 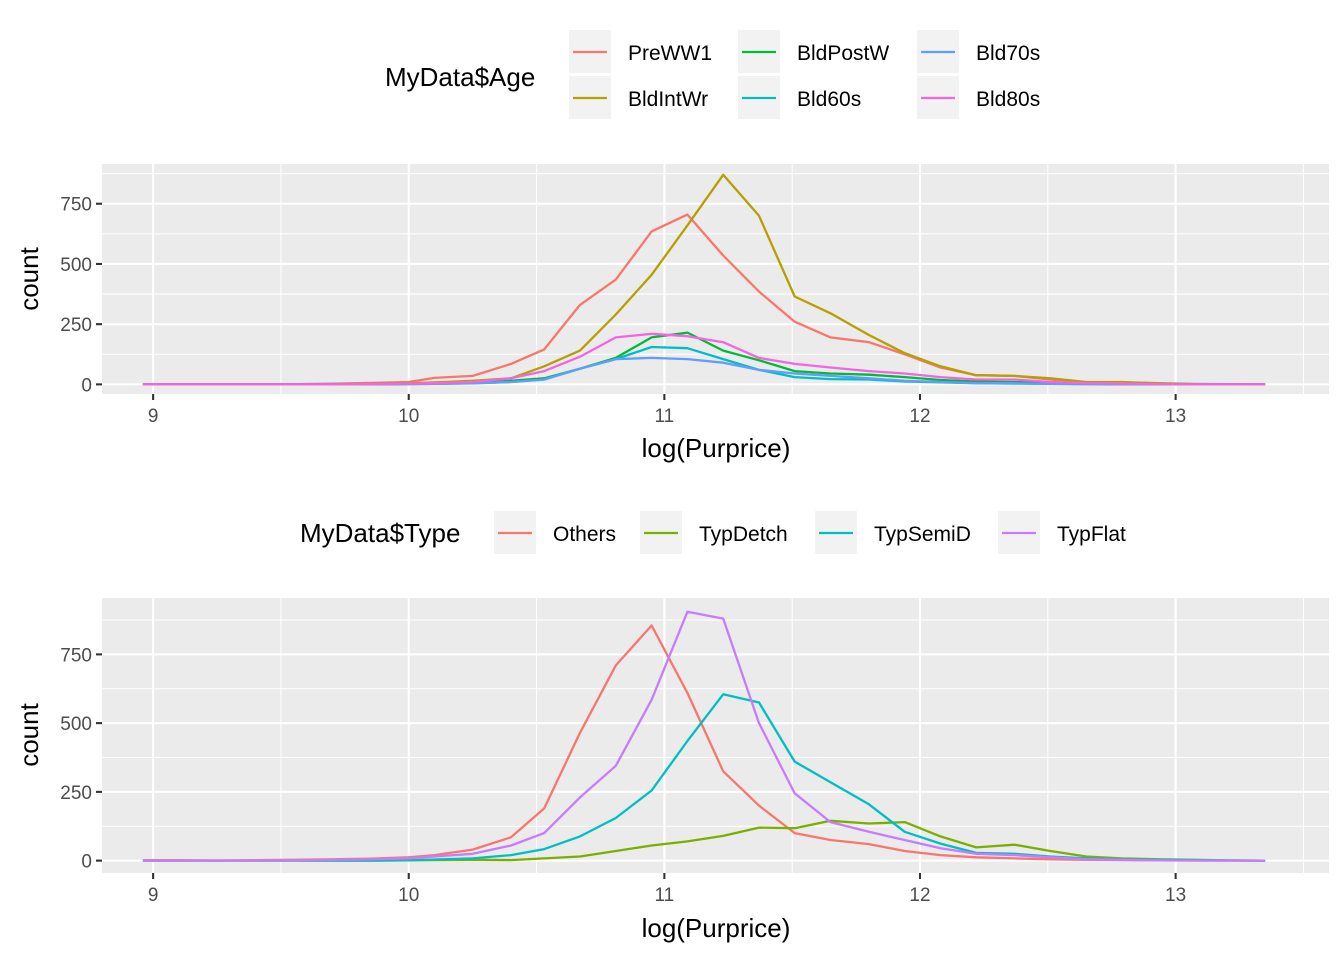 I want to click on legend-title-type: MyData$Type, so click(x=380, y=533).